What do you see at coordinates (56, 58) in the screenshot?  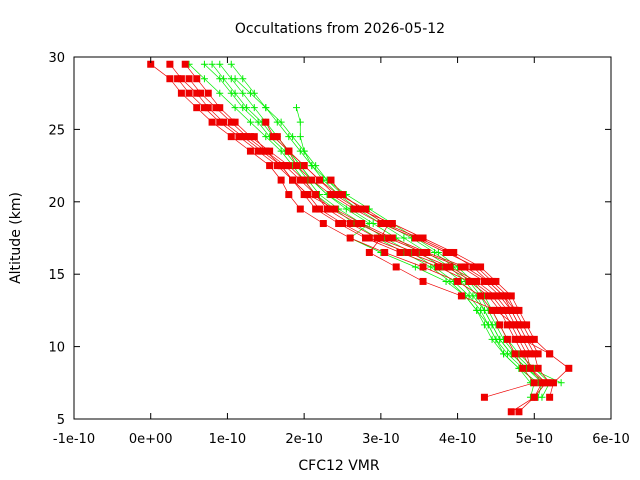 I see `y-tick-label: 30` at bounding box center [56, 58].